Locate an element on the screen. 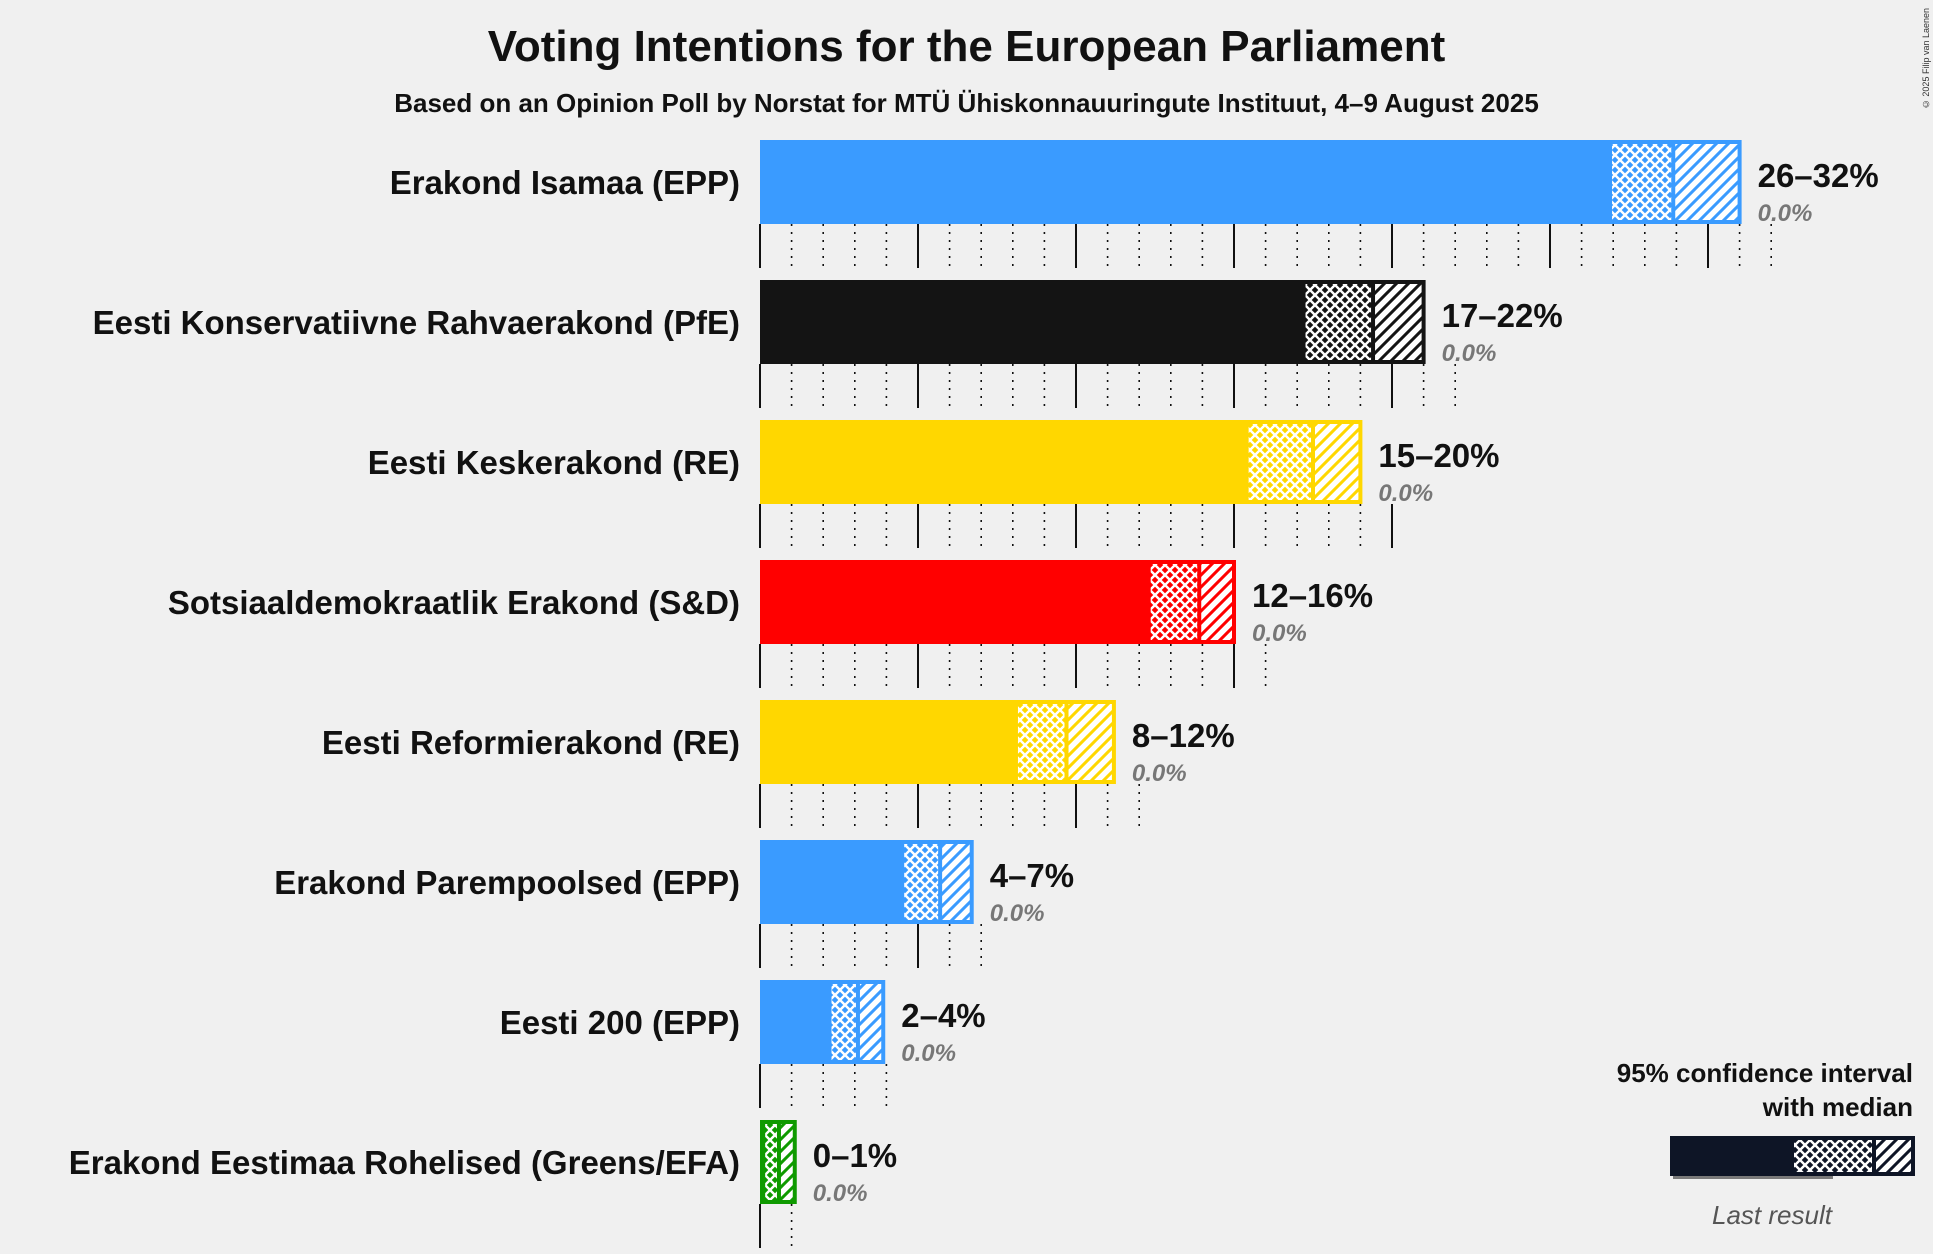  legend-line1: 95% confidence interval is located at coordinates (1765, 1073).